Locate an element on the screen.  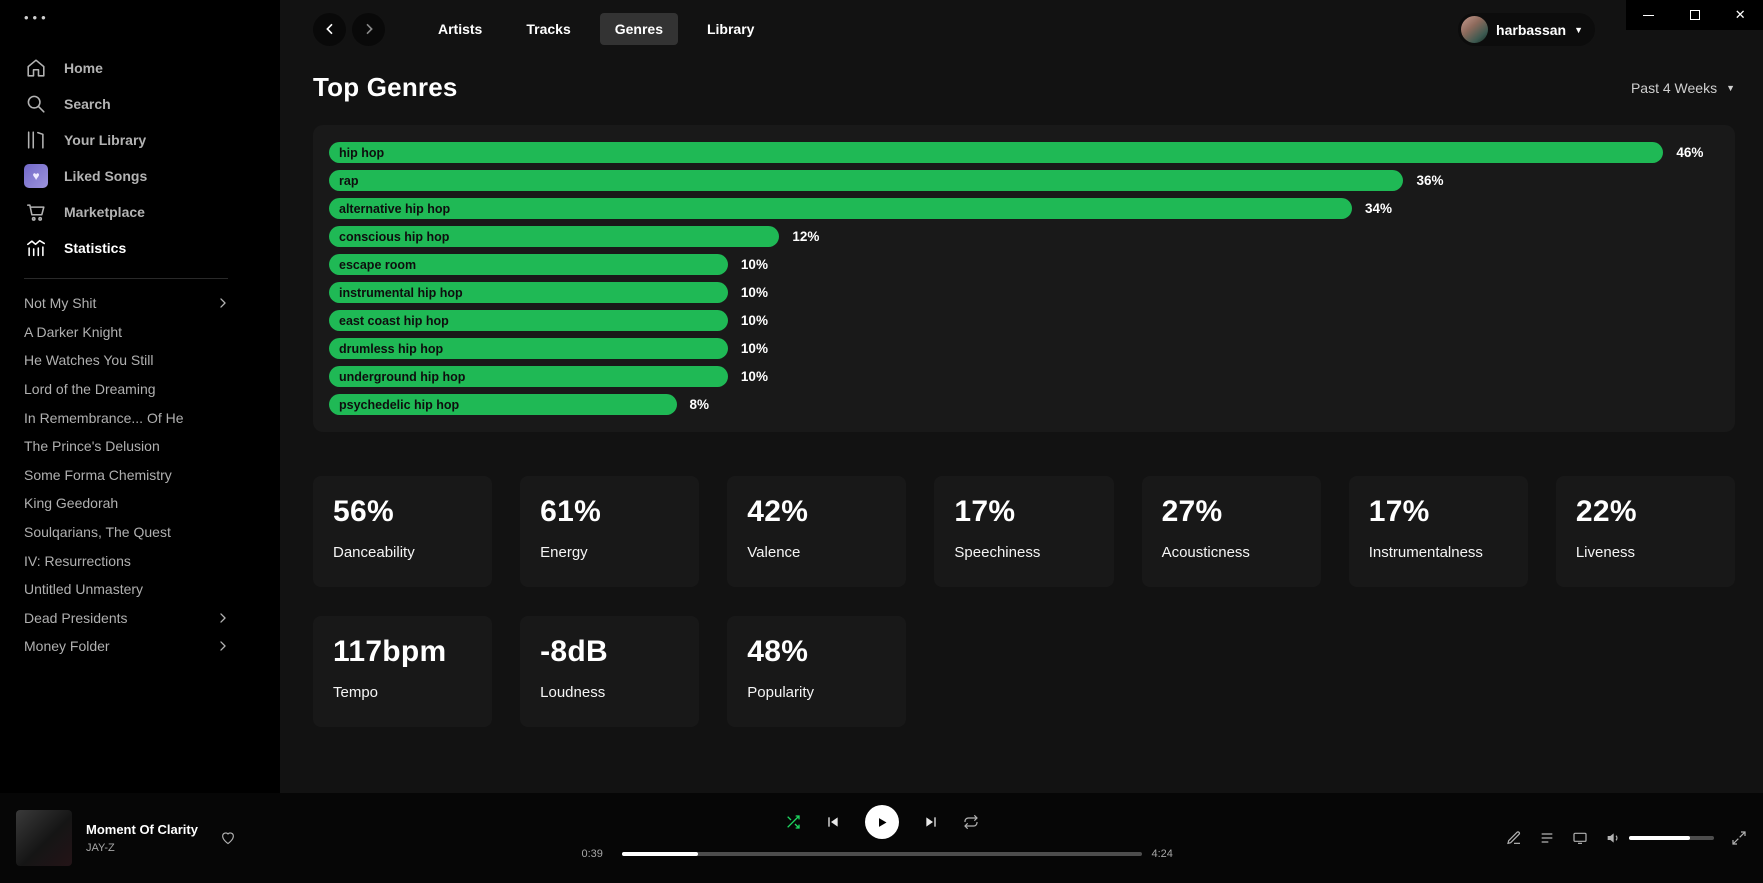
genre-bar-row: instrumental hip hop 10% is located at coordinates (1024, 292).